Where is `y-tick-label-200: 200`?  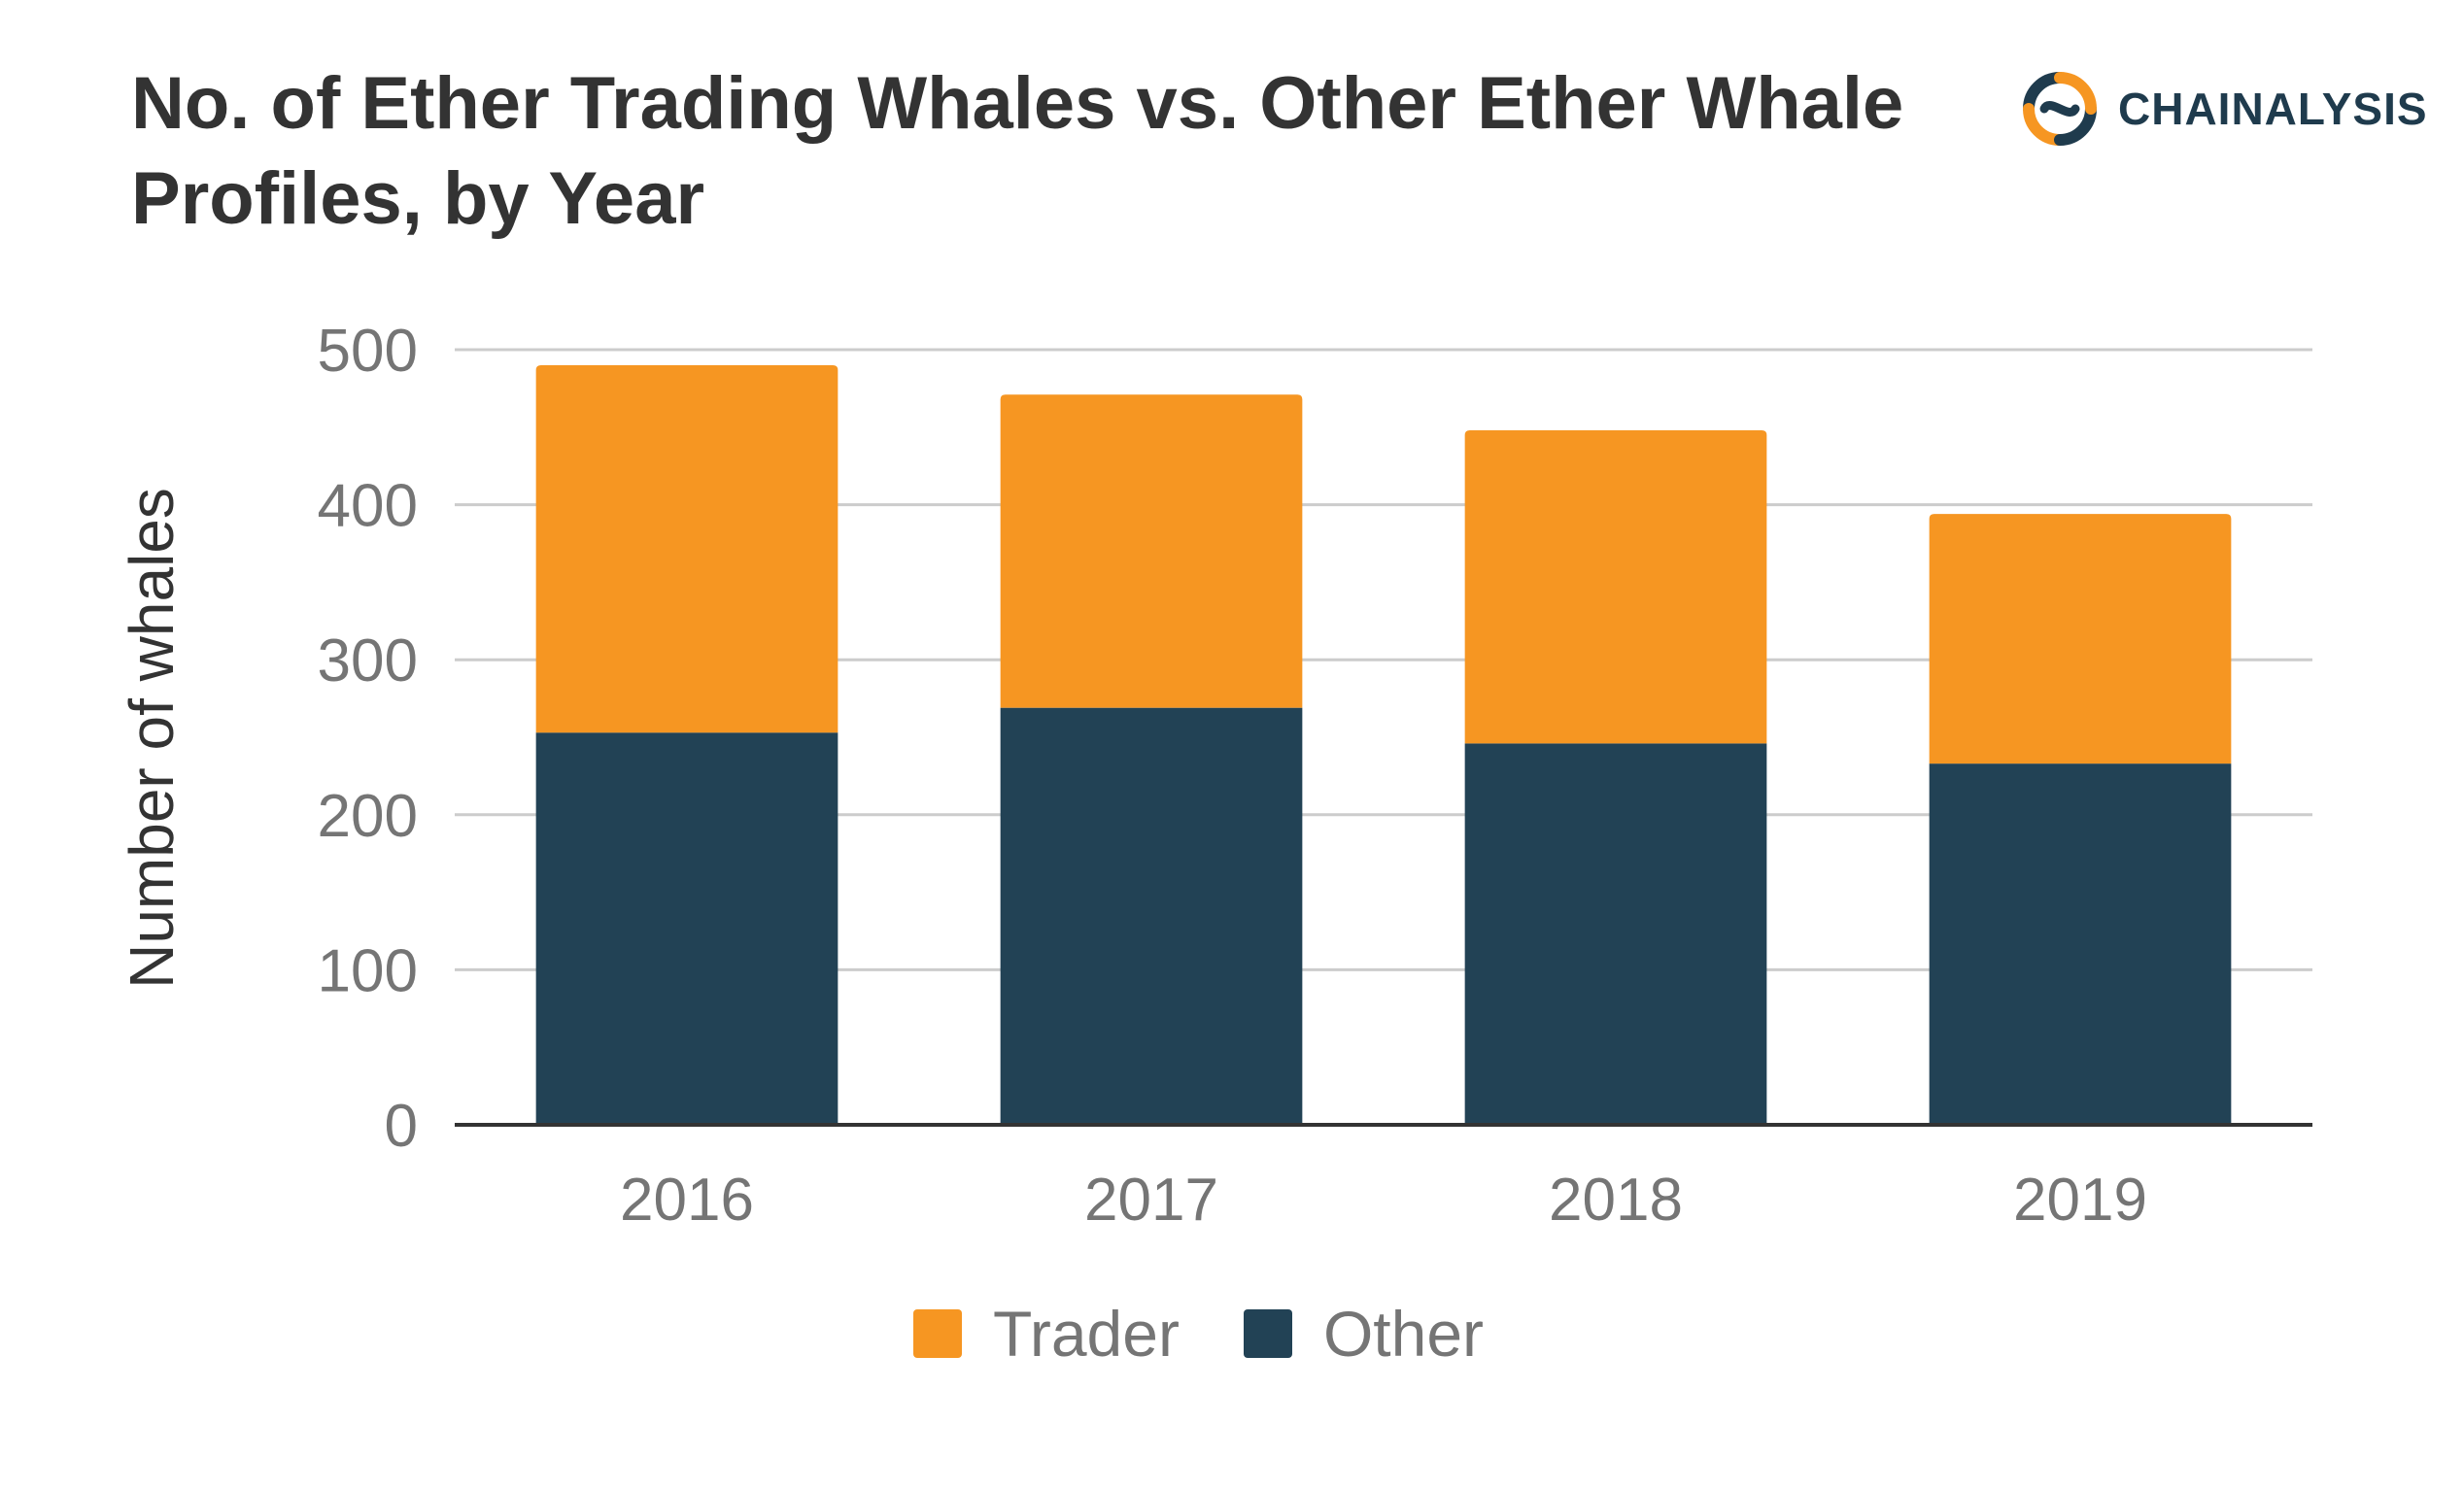
y-tick-label-200: 200 is located at coordinates (368, 817).